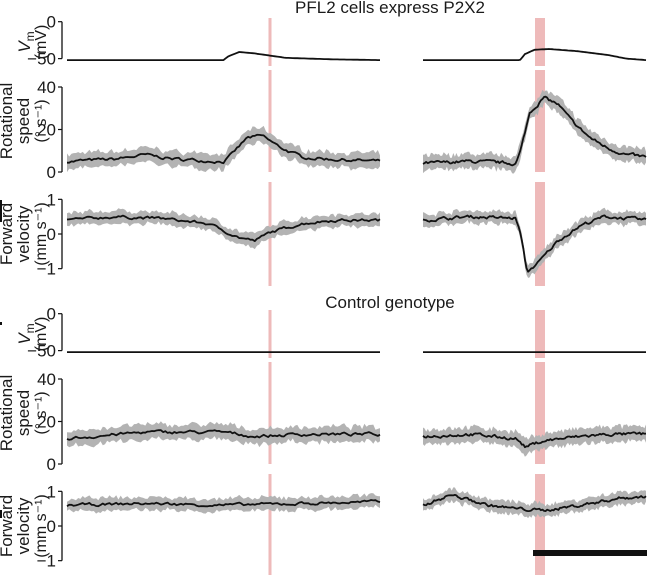 The width and height of the screenshot is (648, 575). Describe the element at coordinates (590, 553) in the screenshot. I see `time-scale-bar` at that location.